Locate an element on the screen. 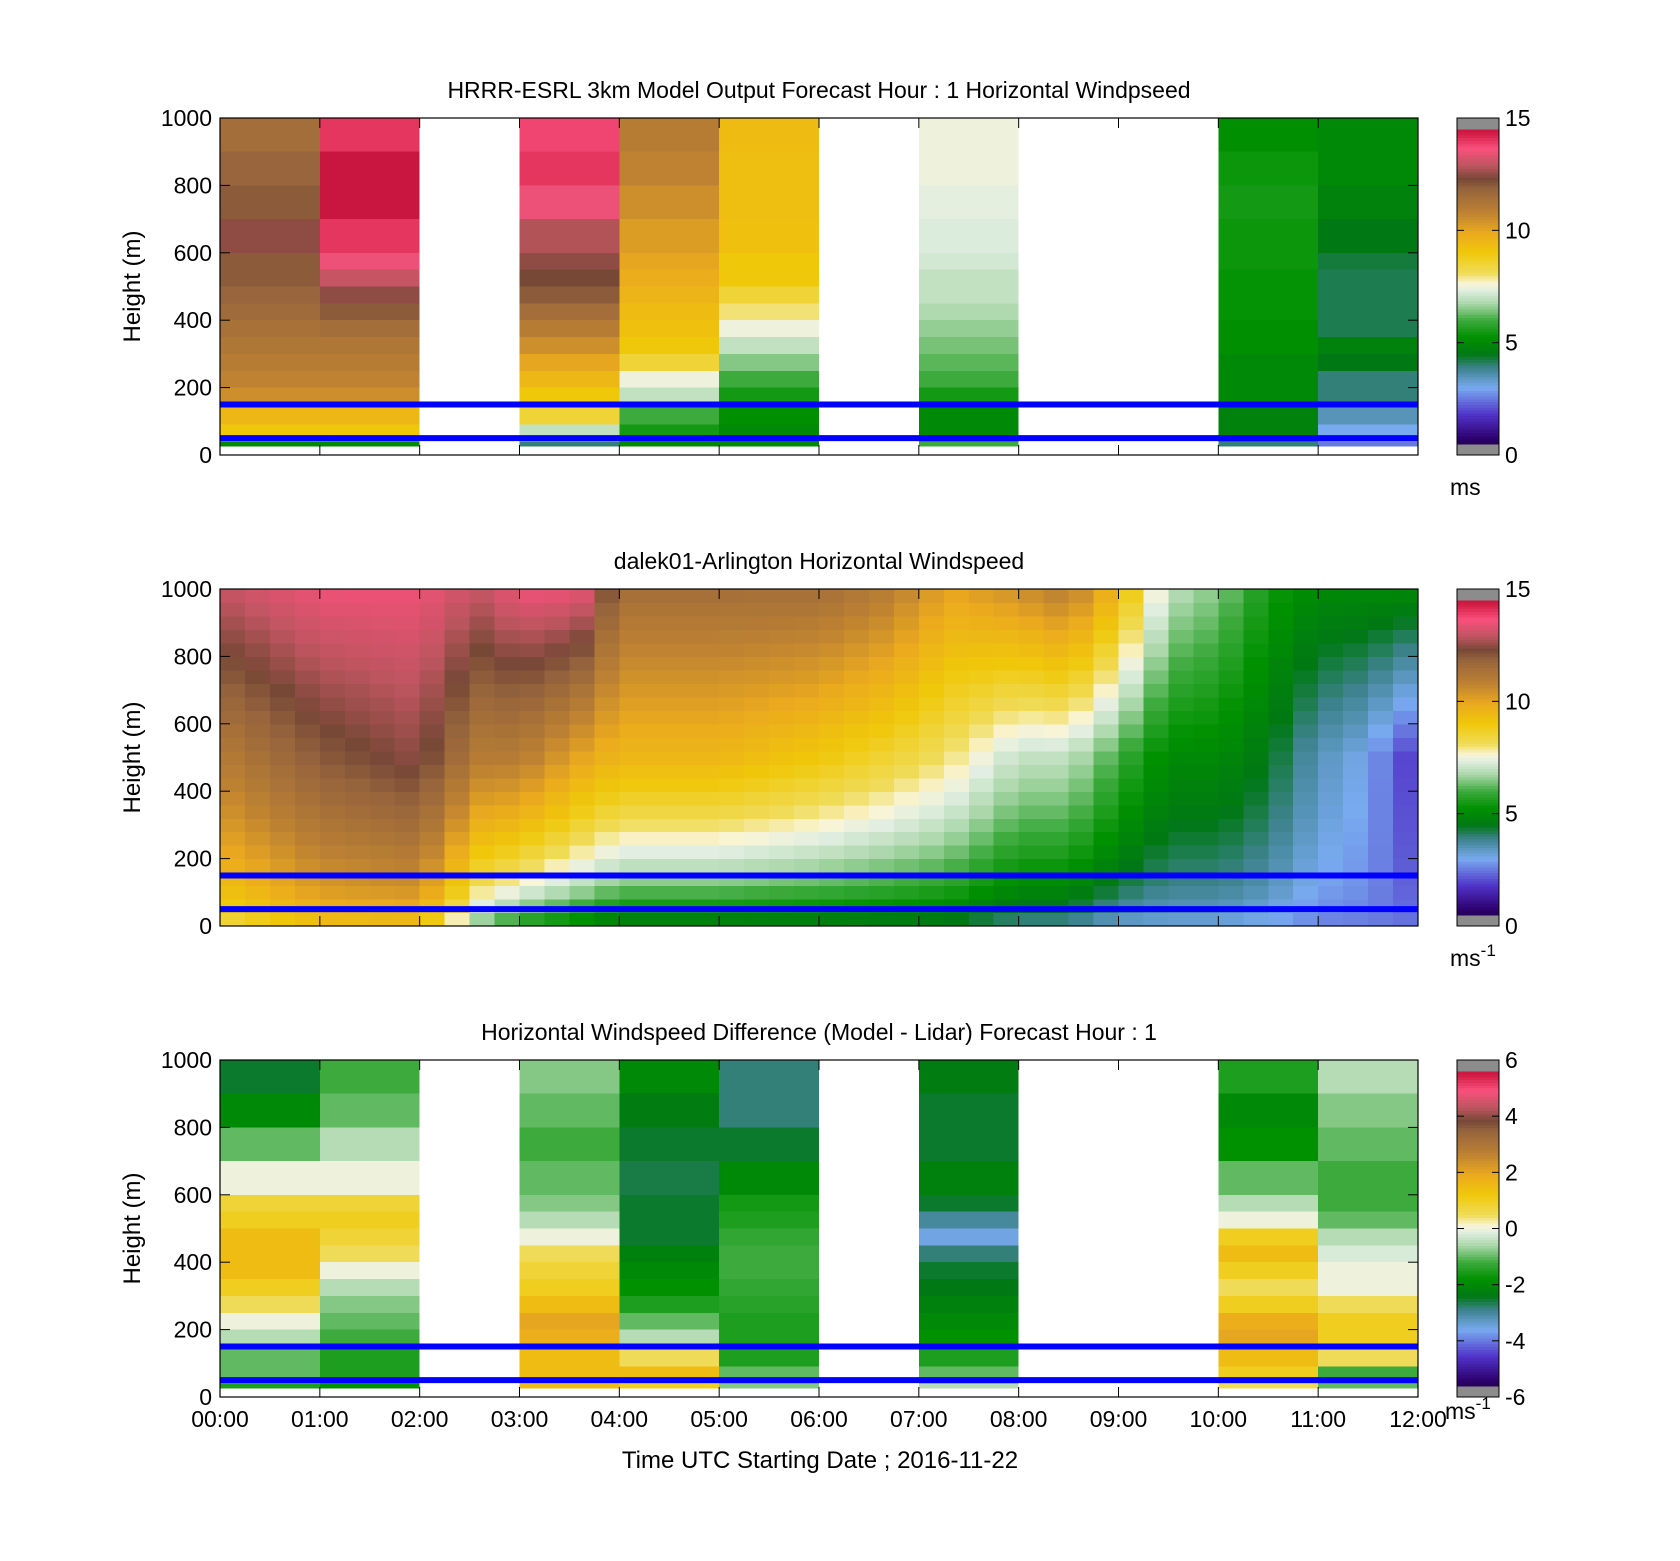  colorbar-frame is located at coordinates (1478, 757).